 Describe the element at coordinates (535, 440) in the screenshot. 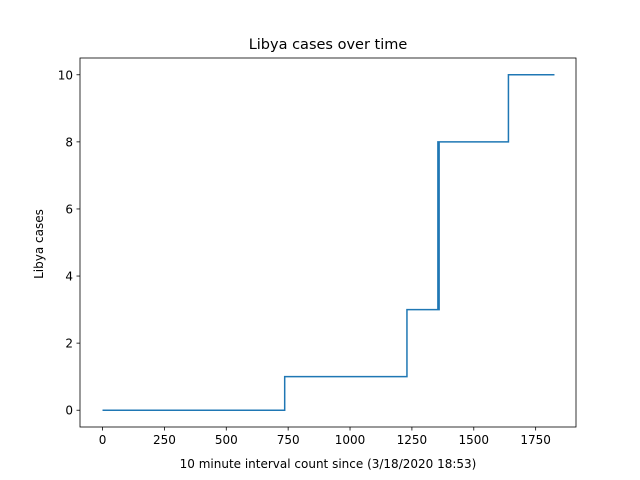

I see `x-tick-label: 1750` at that location.